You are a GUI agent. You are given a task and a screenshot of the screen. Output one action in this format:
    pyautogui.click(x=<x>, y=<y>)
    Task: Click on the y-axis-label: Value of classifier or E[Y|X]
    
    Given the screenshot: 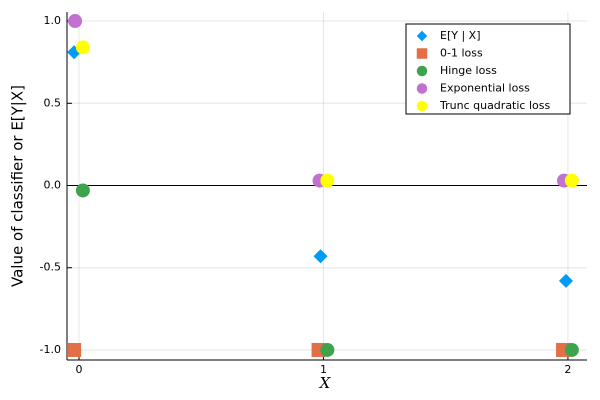 What is the action you would take?
    pyautogui.click(x=18, y=186)
    